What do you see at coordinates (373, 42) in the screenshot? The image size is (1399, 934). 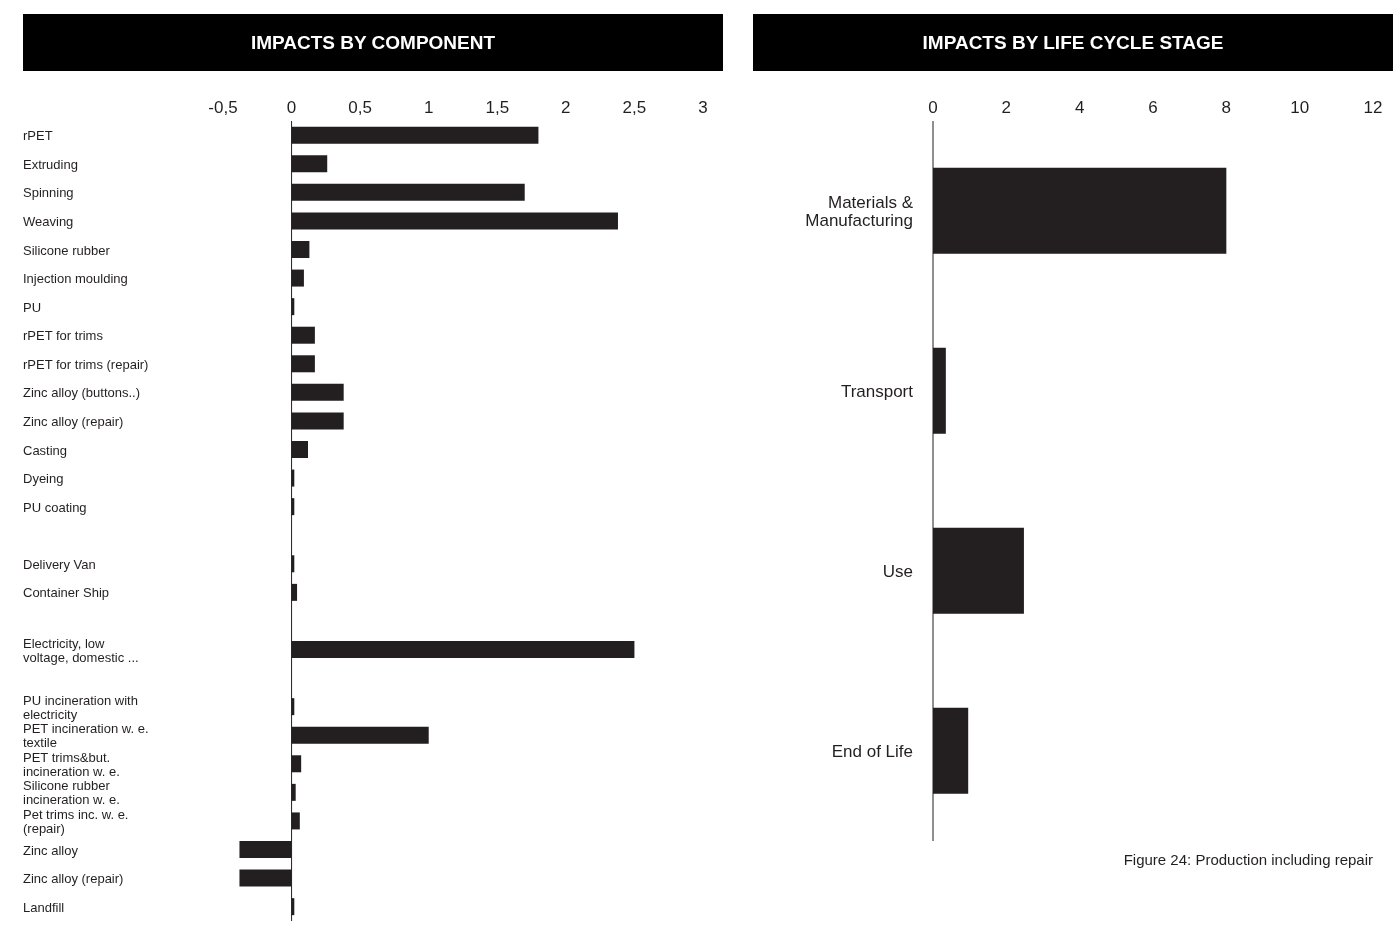 I see `chart-title: IMPACTS BY COMPONENT` at bounding box center [373, 42].